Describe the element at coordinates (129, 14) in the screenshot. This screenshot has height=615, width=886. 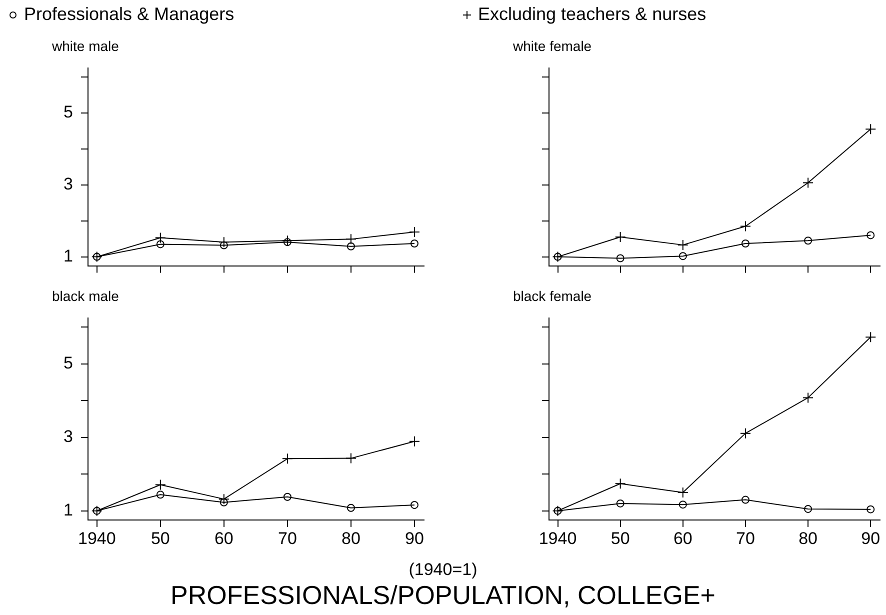
I see `legend-label: Professionals & Managers` at that location.